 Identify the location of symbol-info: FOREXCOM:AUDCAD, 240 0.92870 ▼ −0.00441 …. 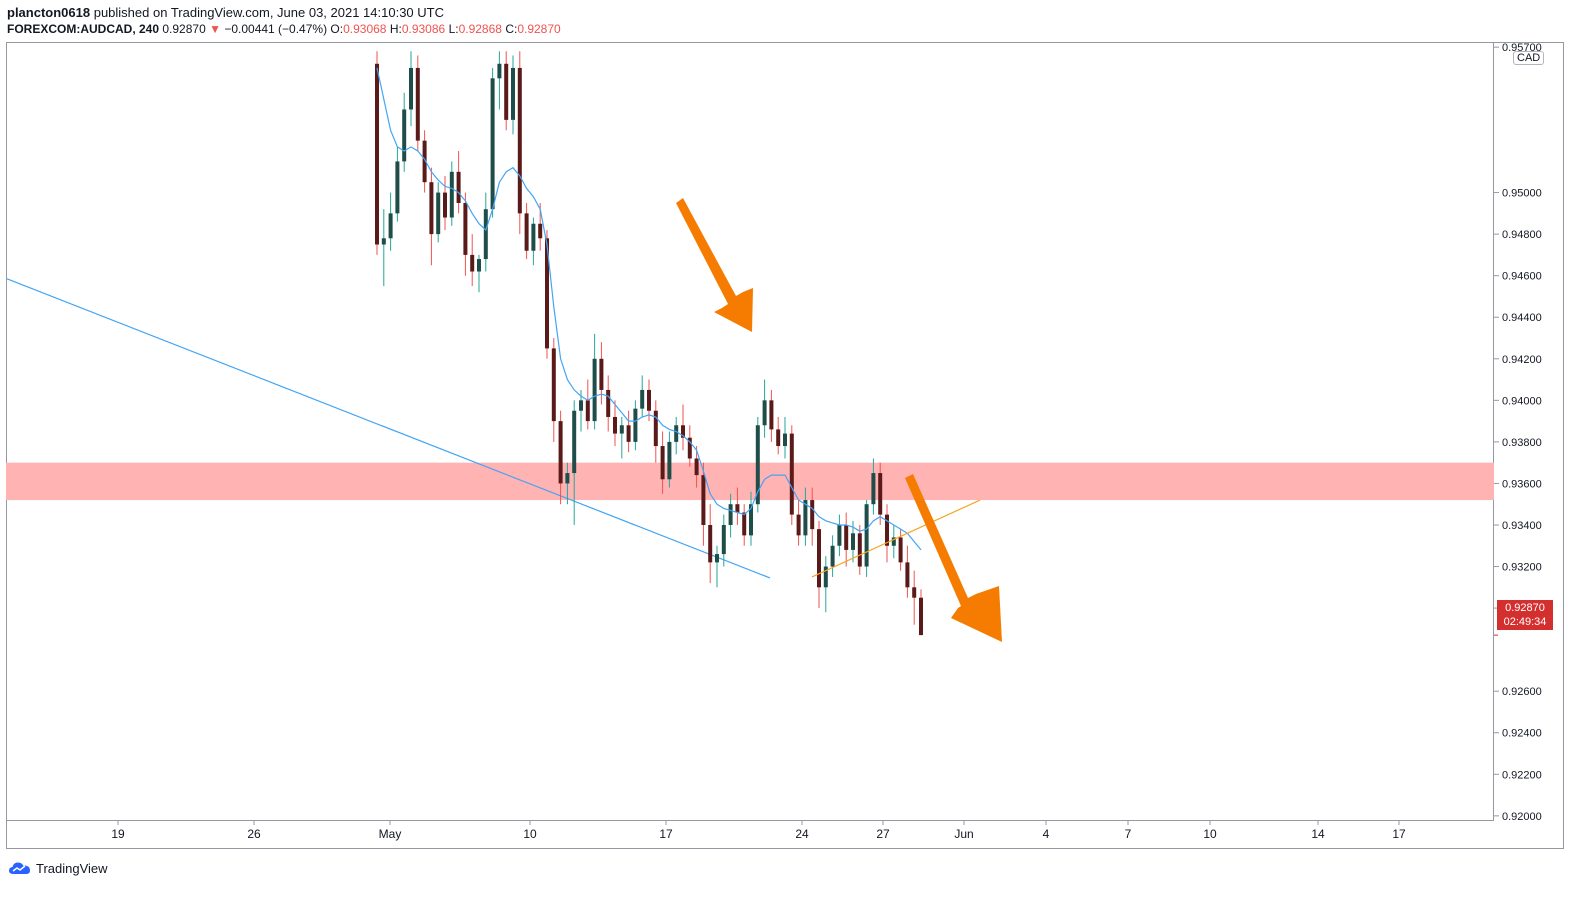
(284, 29).